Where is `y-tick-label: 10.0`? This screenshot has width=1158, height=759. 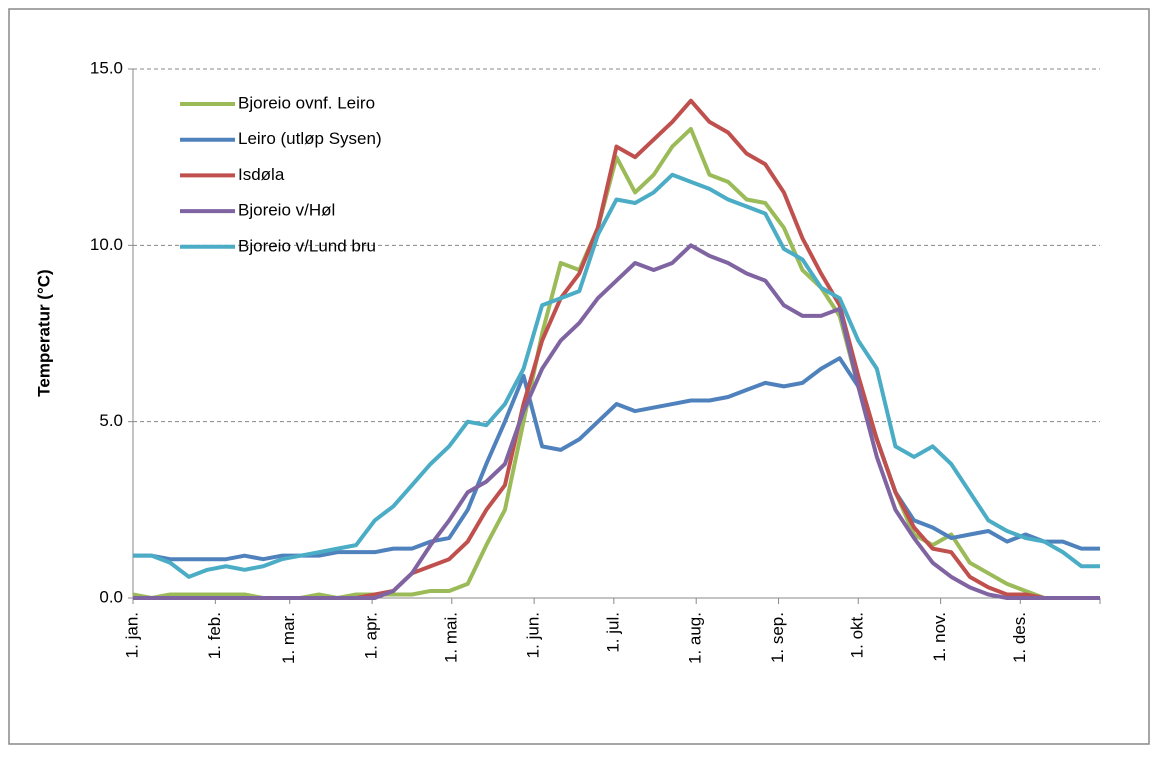
y-tick-label: 10.0 is located at coordinates (106, 244).